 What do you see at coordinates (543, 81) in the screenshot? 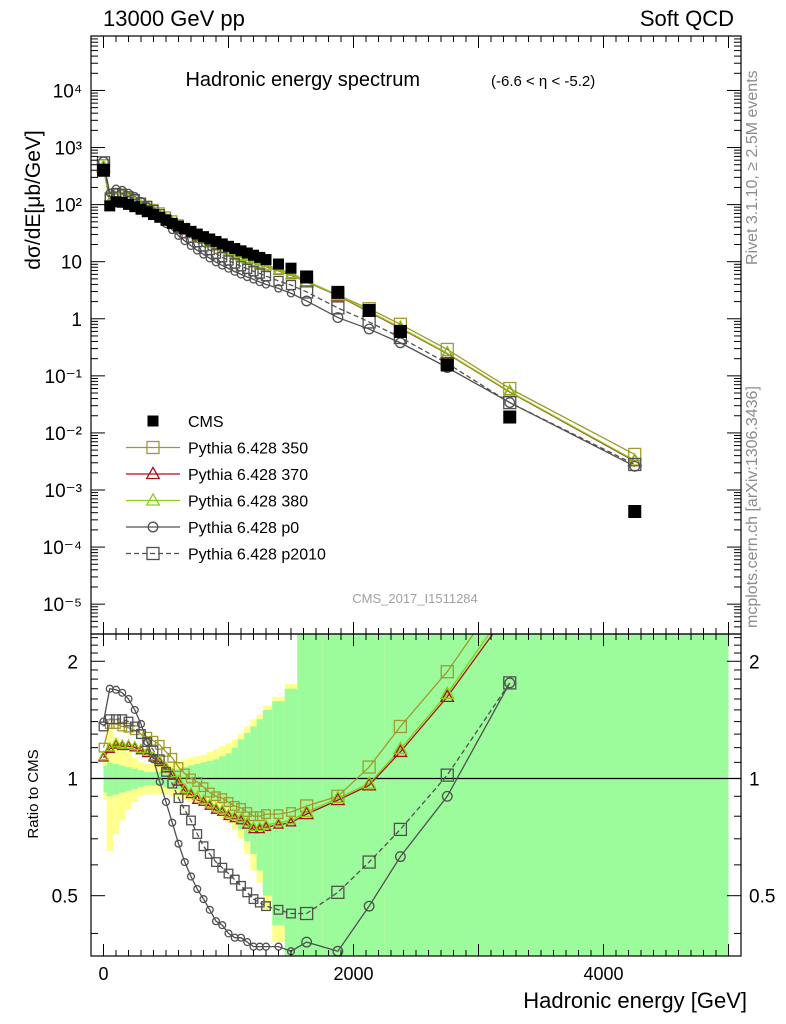
I see `chart-subtitle: (-6.6 < η < -5.2)` at bounding box center [543, 81].